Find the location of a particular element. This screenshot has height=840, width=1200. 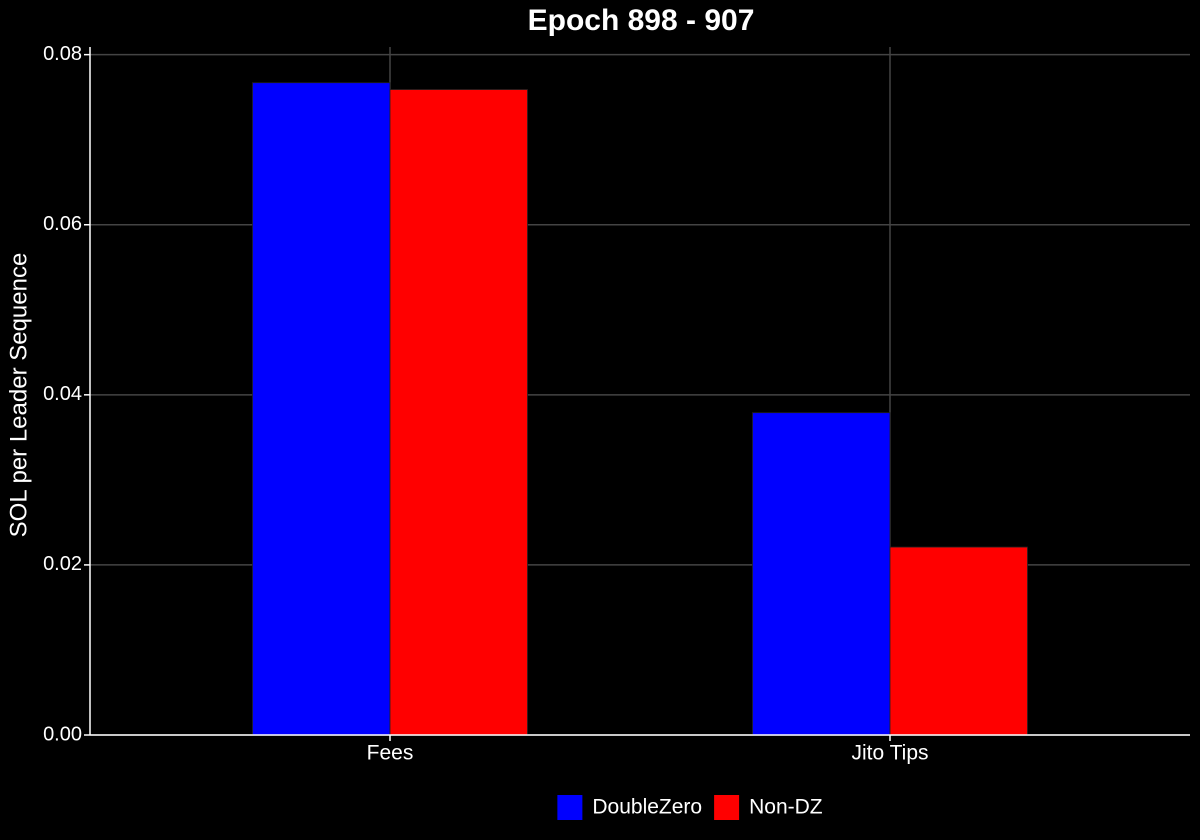

legend-item: Non-DZ is located at coordinates (768, 807).